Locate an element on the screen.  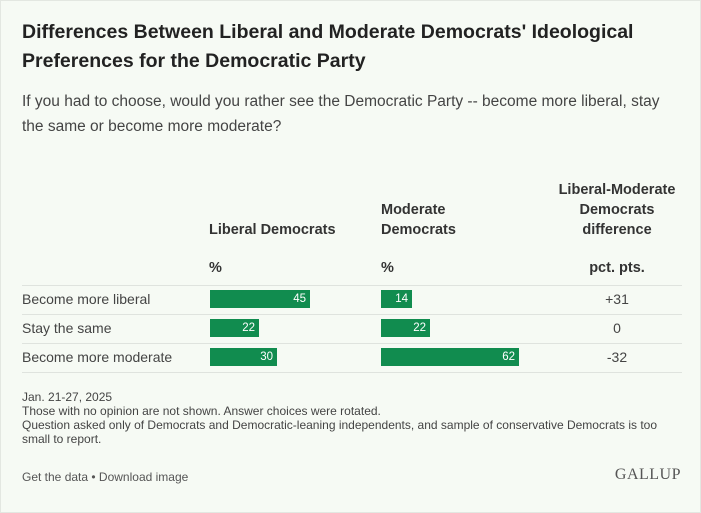
download-image-link: Download image is located at coordinates (143, 477).